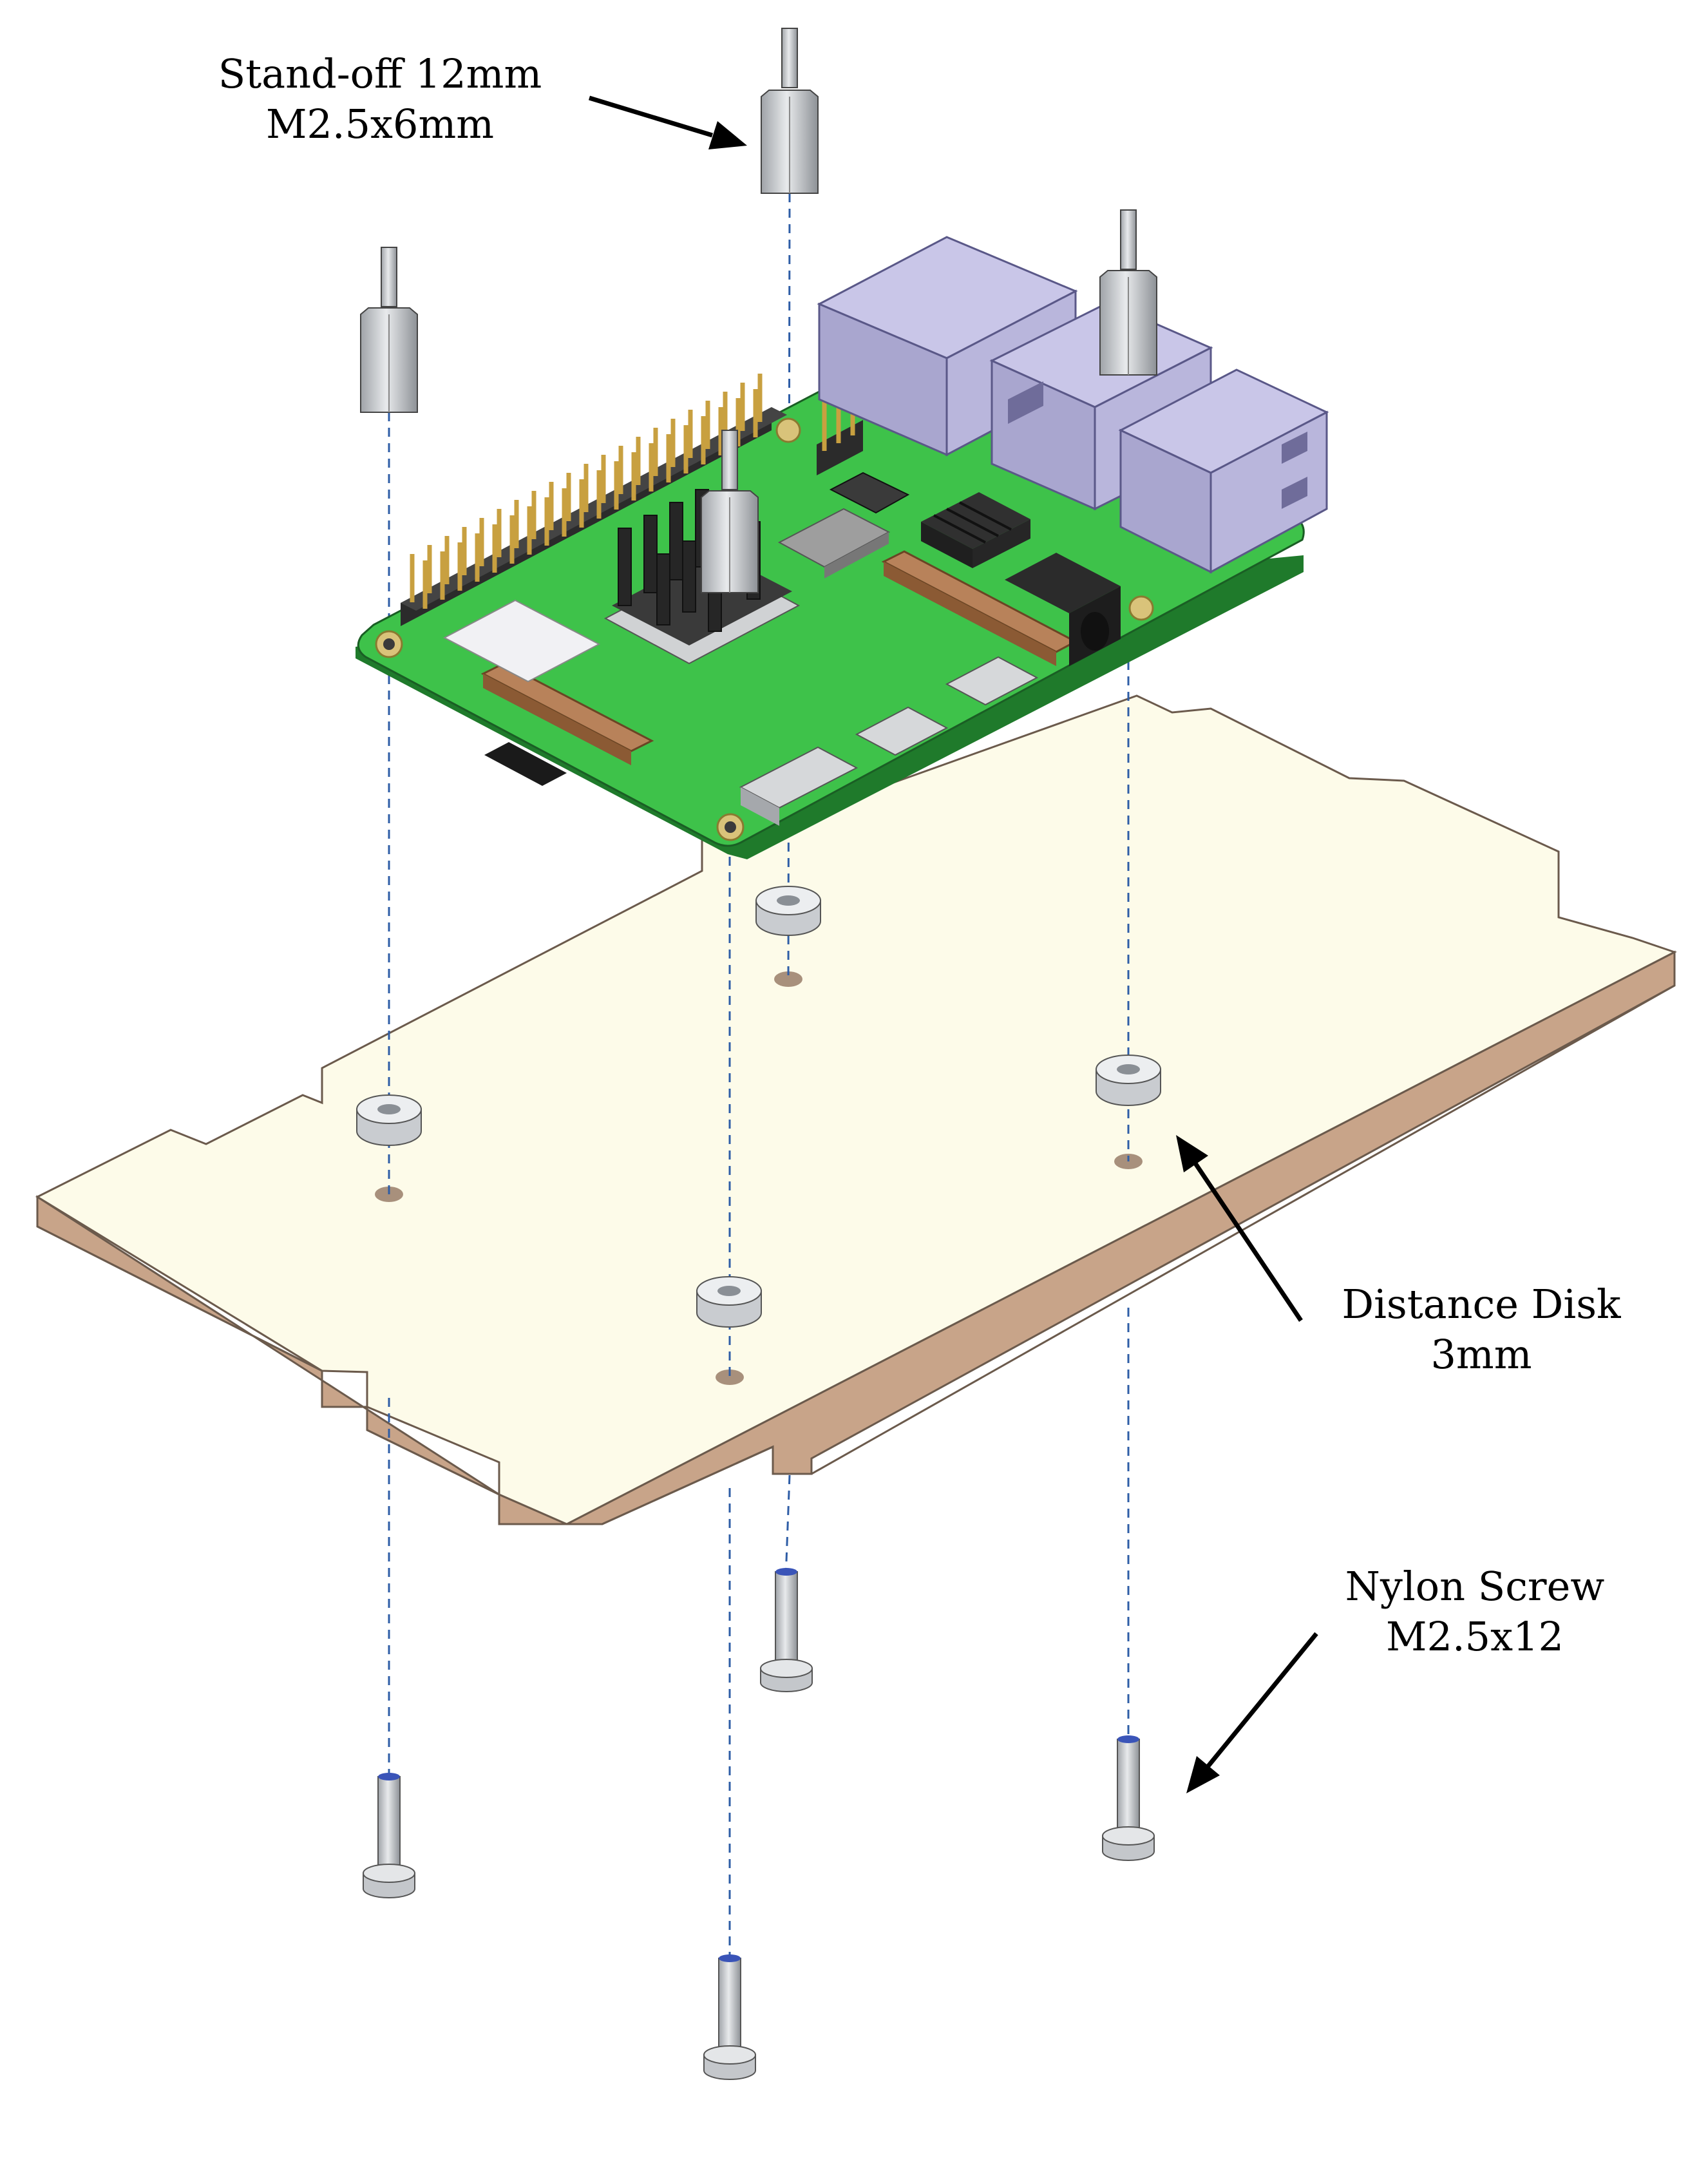  I want to click on disk-label-line1: Distance Disk, so click(1481, 1304).